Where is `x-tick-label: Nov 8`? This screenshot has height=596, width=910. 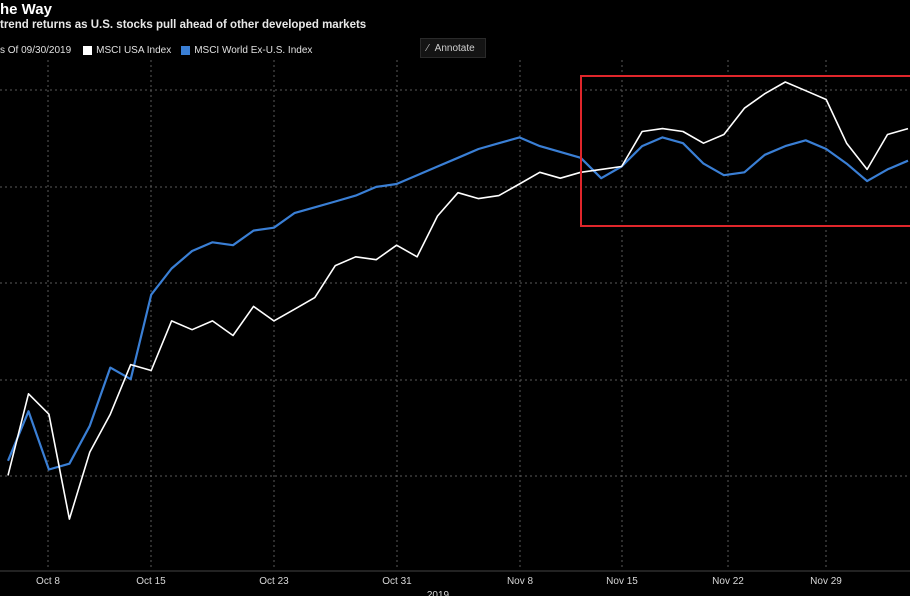 x-tick-label: Nov 8 is located at coordinates (520, 581).